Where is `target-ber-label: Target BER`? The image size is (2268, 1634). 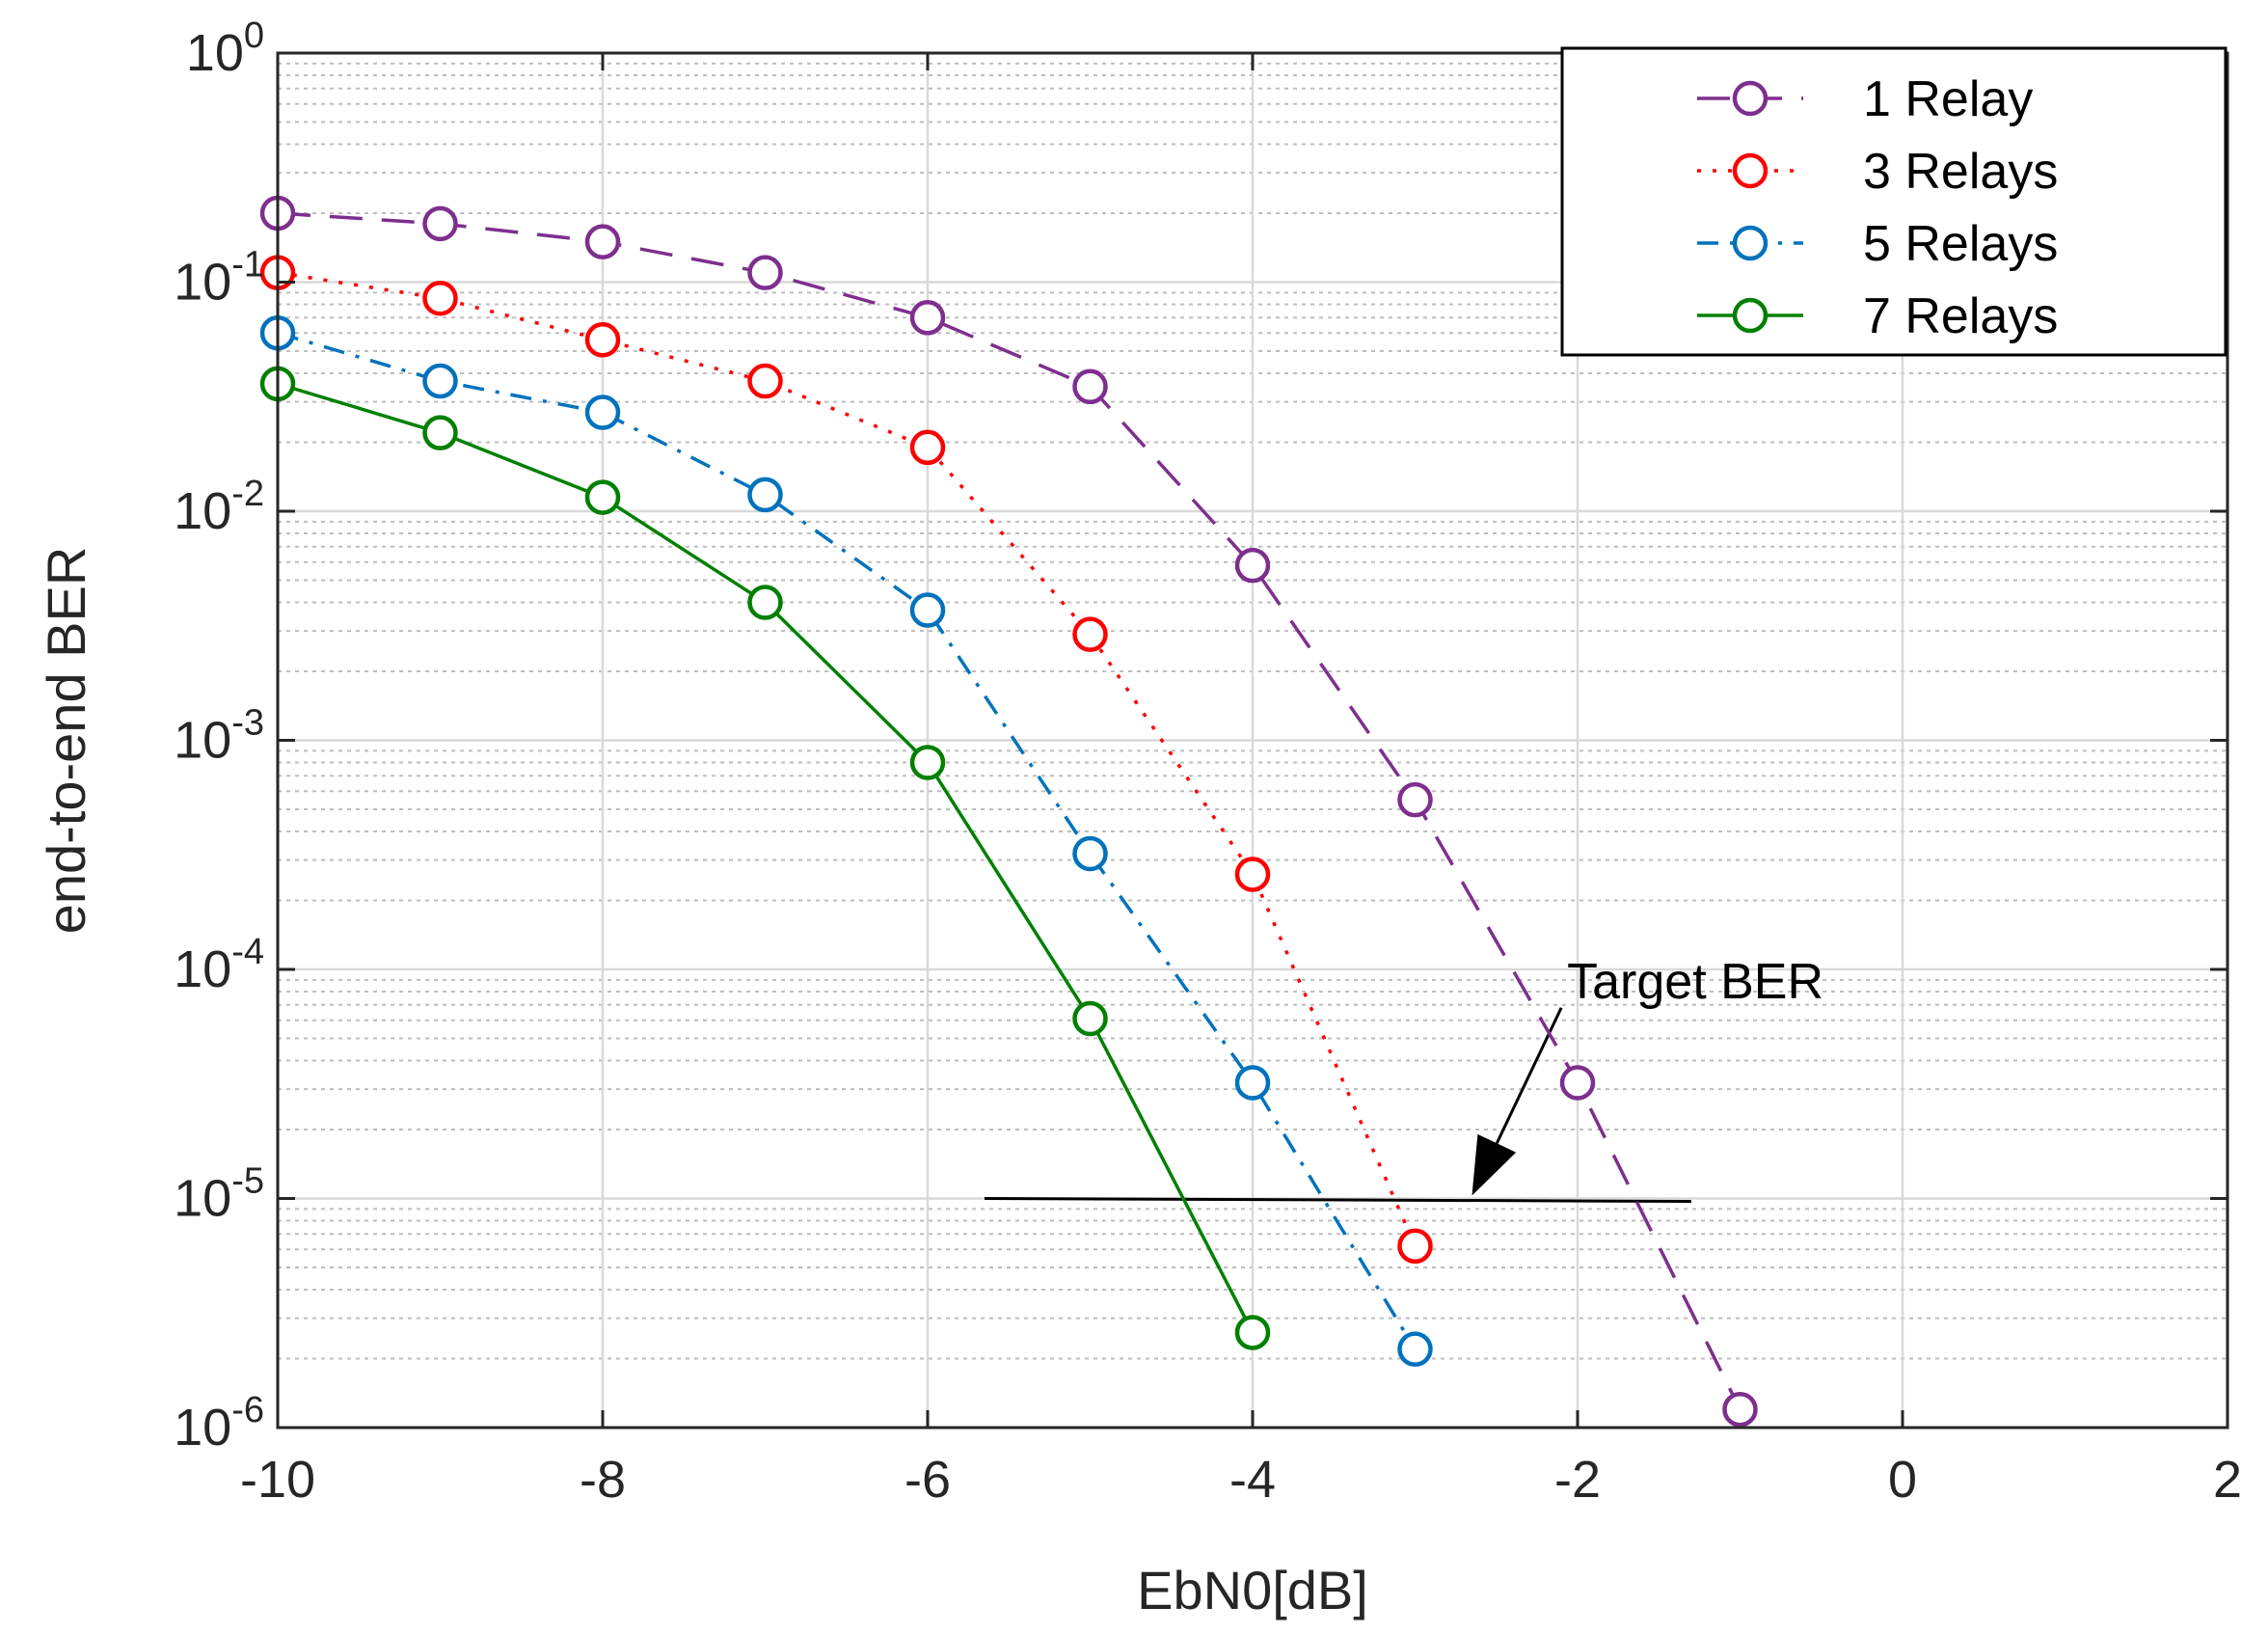 target-ber-label: Target BER is located at coordinates (1695, 982).